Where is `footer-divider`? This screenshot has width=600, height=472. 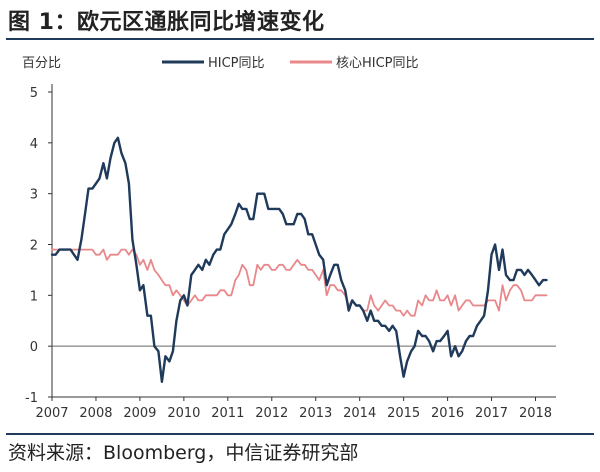
footer-divider is located at coordinates (300, 434).